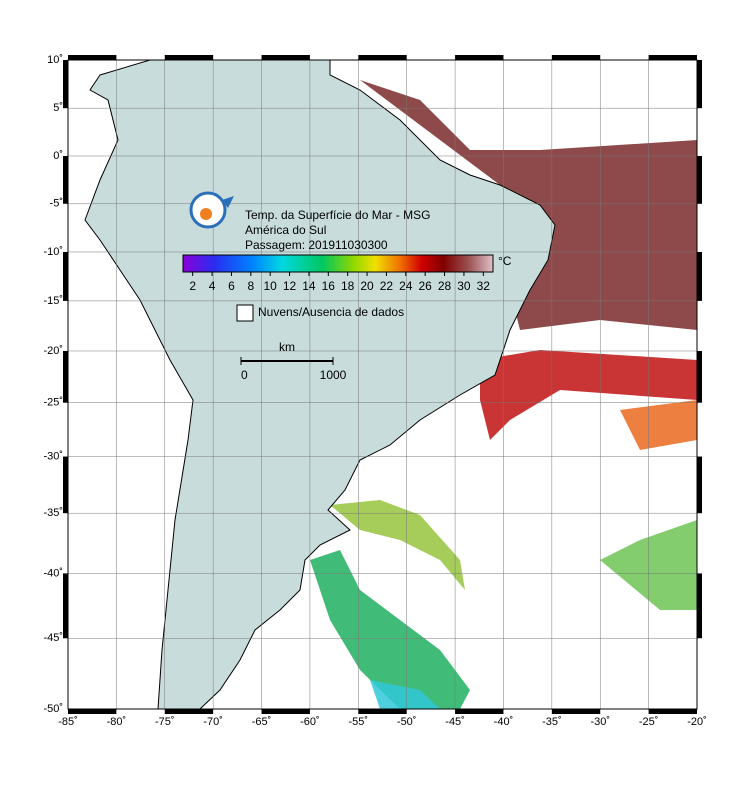 This screenshot has height=786, width=741. What do you see at coordinates (206, 214) in the screenshot?
I see `logo-dot` at bounding box center [206, 214].